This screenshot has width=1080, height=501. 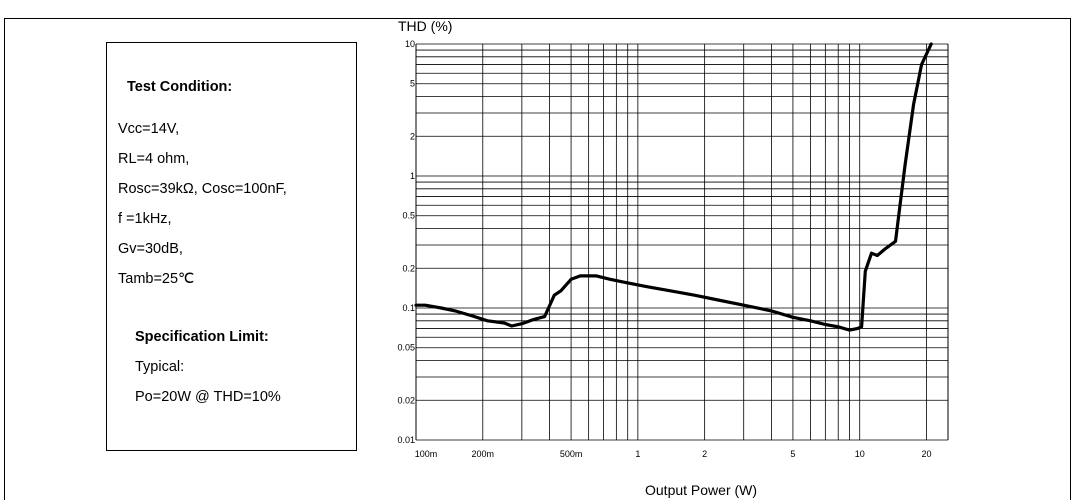 What do you see at coordinates (408, 308) in the screenshot?
I see `y-tick-label: 0.1` at bounding box center [408, 308].